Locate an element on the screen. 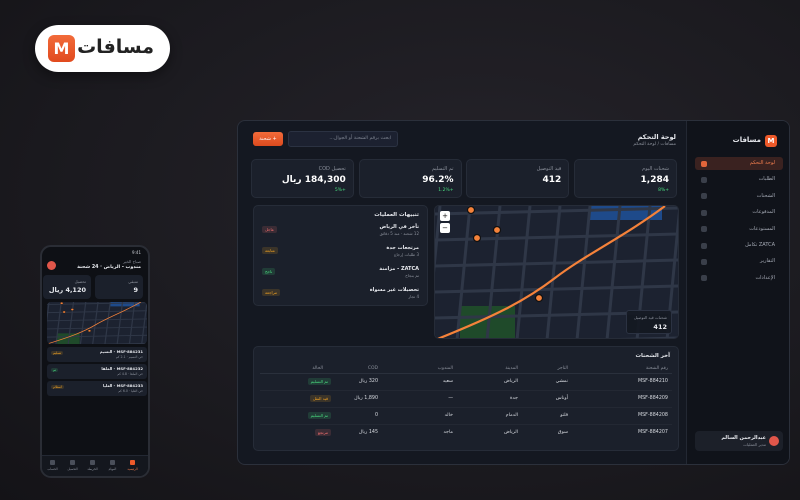 This screenshot has height=500, width=800. table-cell: جدة is located at coordinates (514, 398).